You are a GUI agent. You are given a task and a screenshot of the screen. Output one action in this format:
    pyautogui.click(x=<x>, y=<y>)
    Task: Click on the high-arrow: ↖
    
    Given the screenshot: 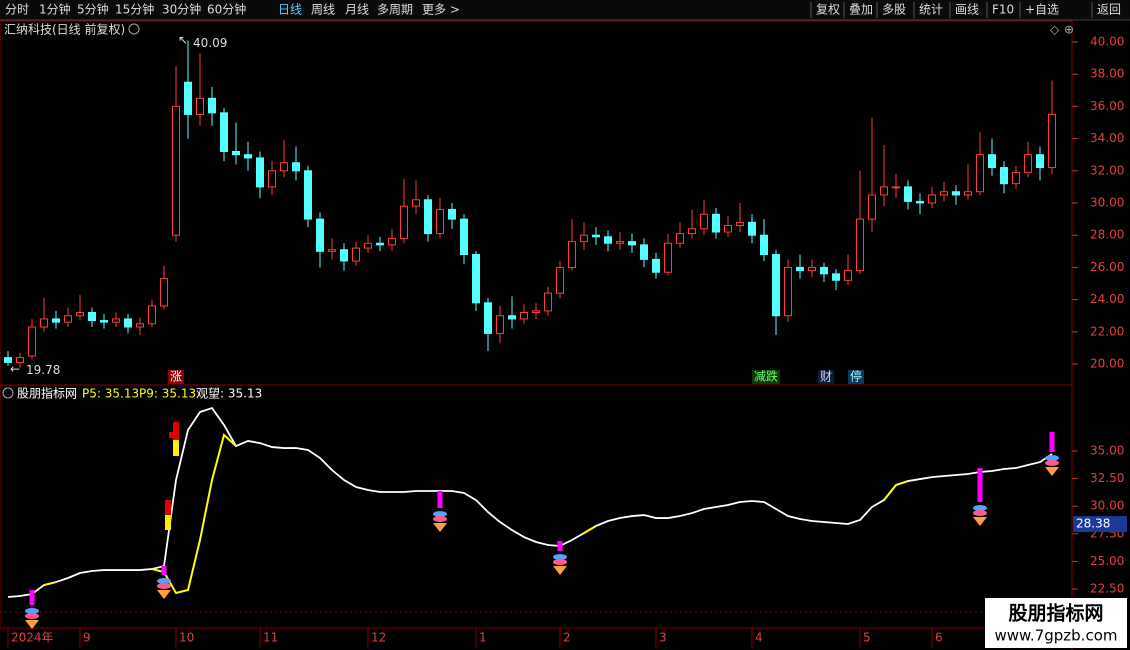 What is the action you would take?
    pyautogui.click(x=183, y=40)
    